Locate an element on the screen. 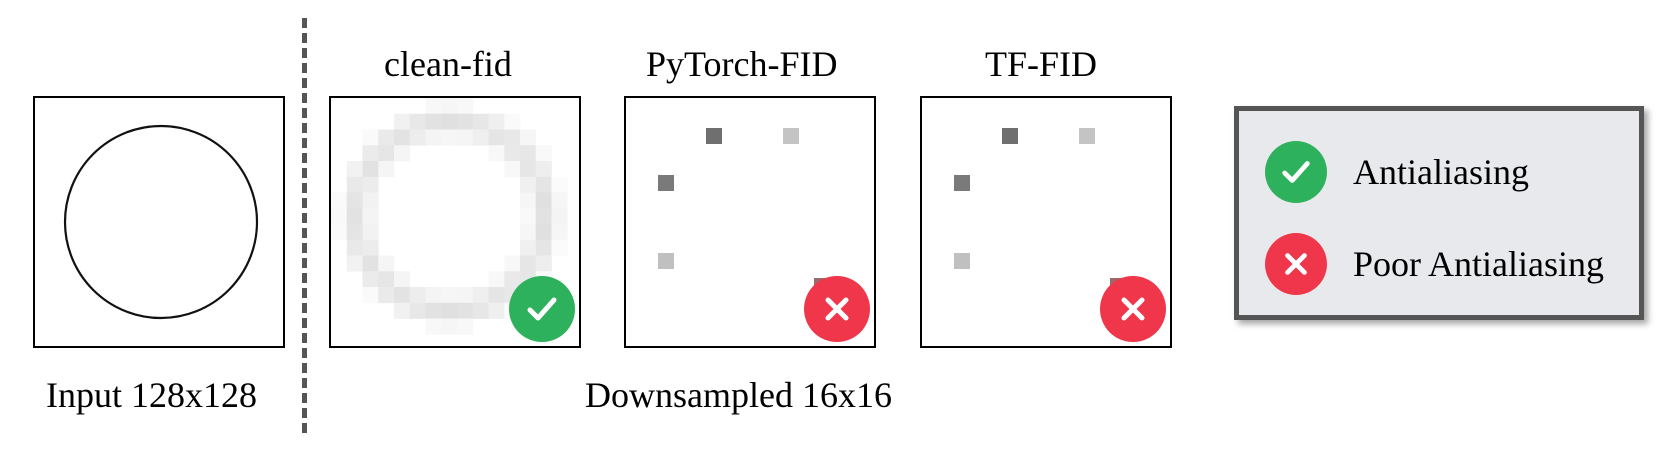 The height and width of the screenshot is (449, 1677). input-image-panel is located at coordinates (159, 222).